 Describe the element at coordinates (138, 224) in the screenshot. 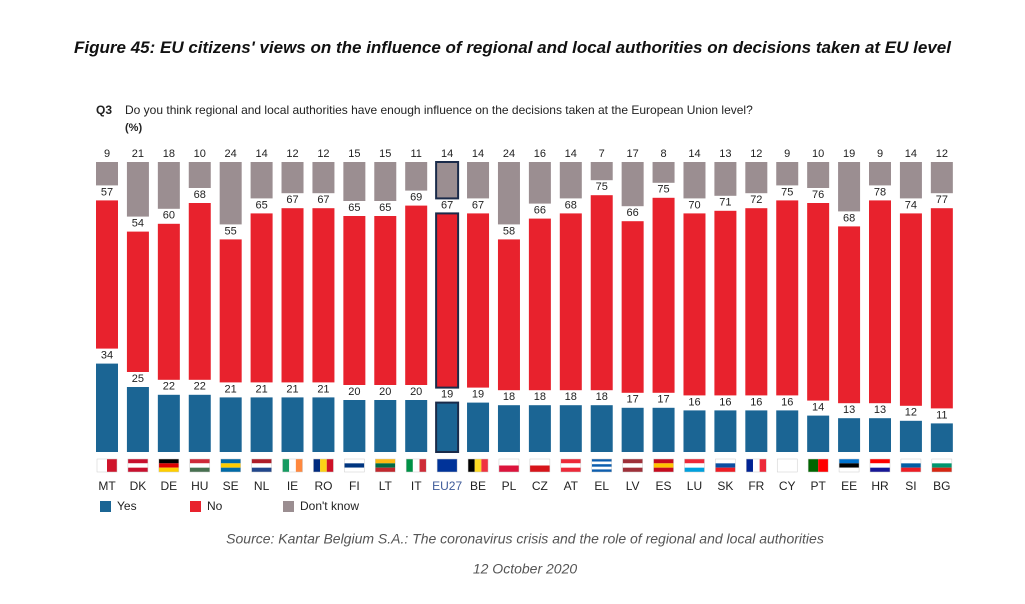

I see `value-label: 54` at that location.